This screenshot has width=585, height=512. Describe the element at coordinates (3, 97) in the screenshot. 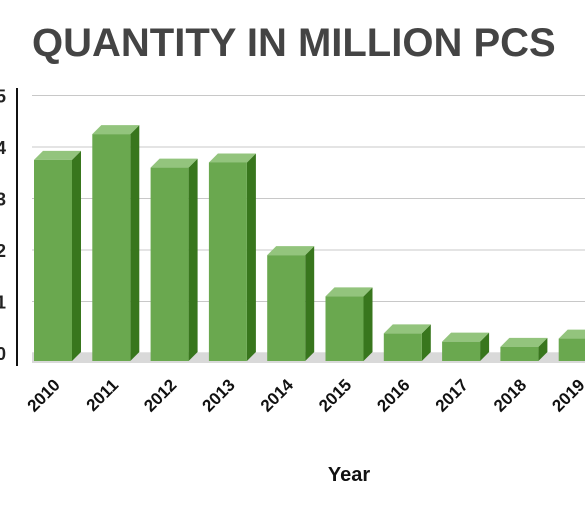

I see `y-tick-label: 5` at that location.